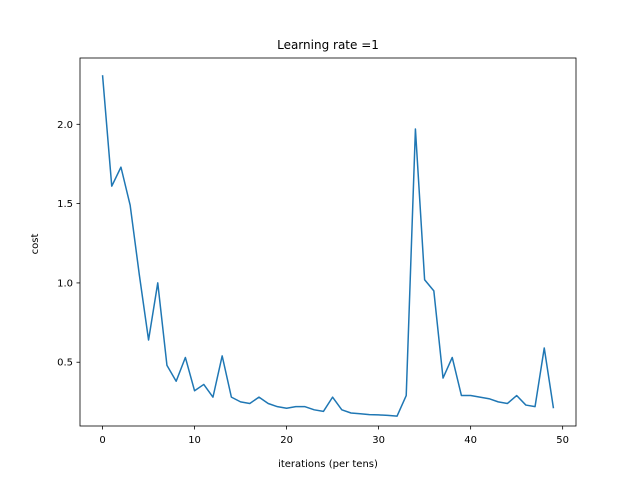  I want to click on x-axis-label: iterations (per tens), so click(328, 464).